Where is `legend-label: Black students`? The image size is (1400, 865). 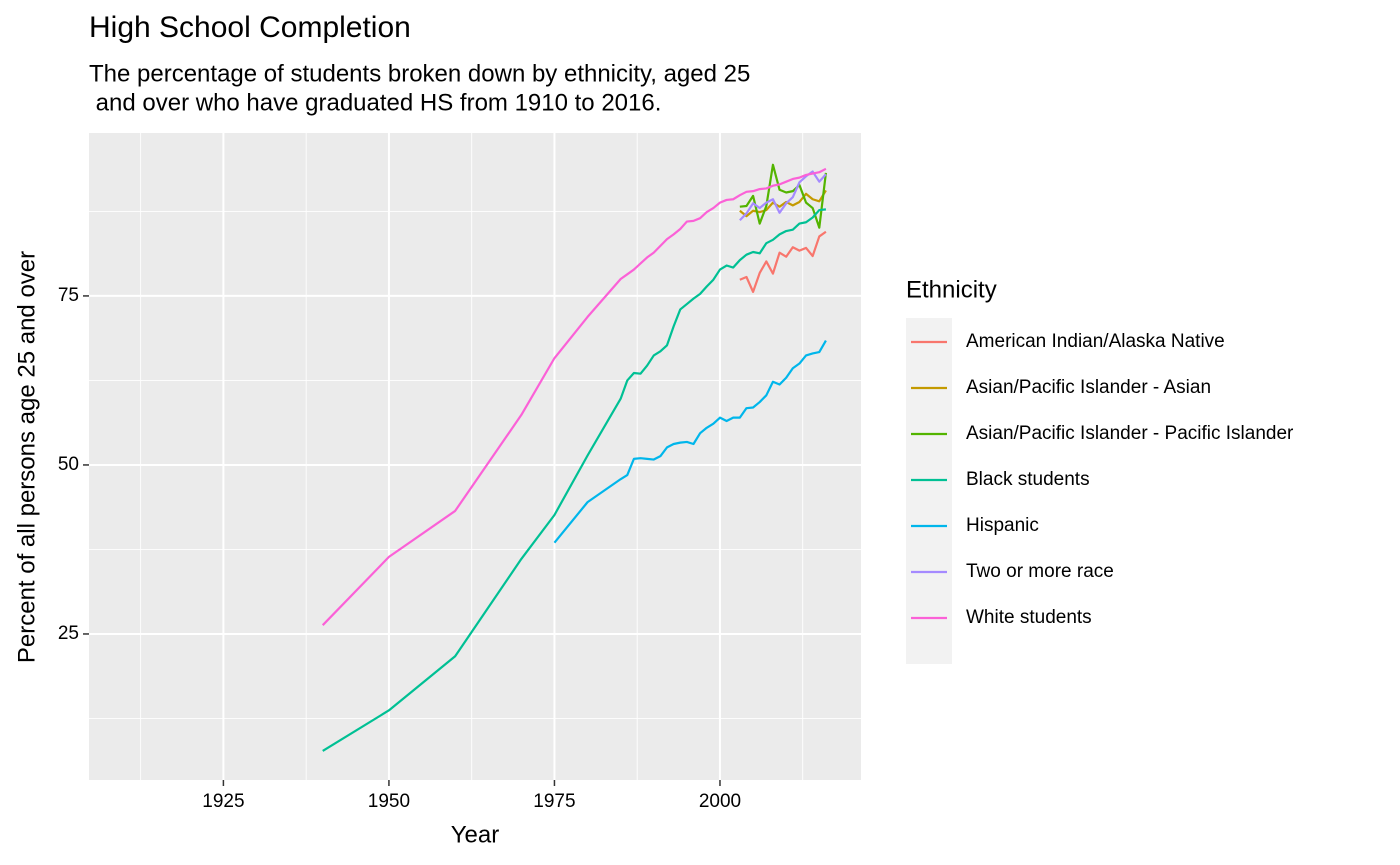
legend-label: Black students is located at coordinates (1028, 479).